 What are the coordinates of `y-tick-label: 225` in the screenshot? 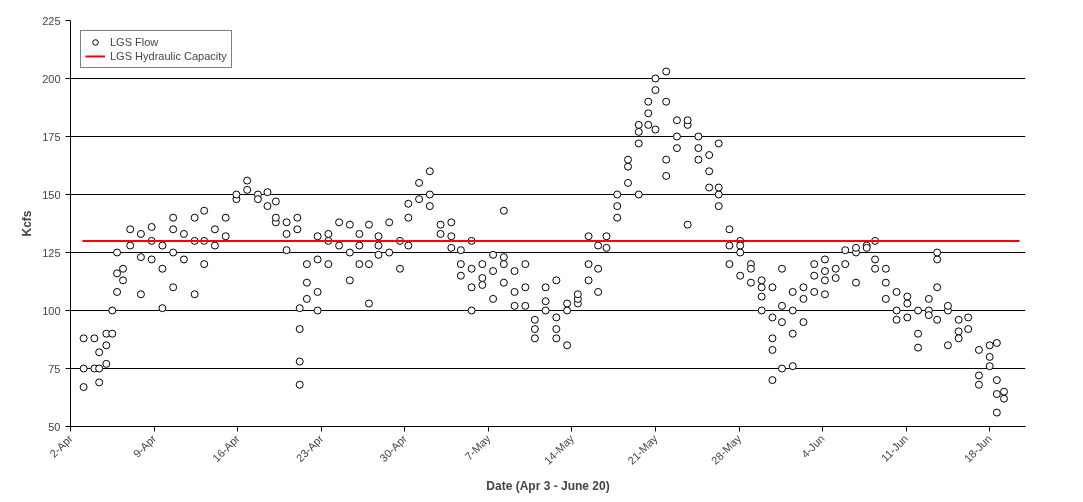 It's located at (51, 20).